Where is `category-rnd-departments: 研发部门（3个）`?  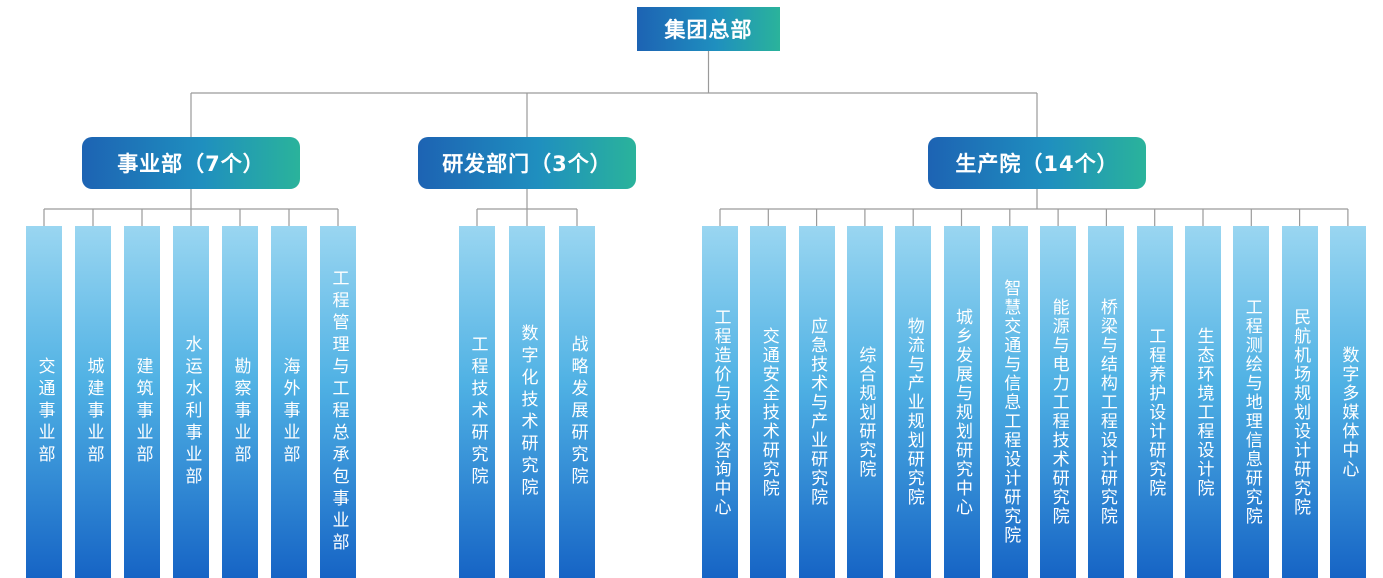 category-rnd-departments: 研发部门（3个） is located at coordinates (527, 163).